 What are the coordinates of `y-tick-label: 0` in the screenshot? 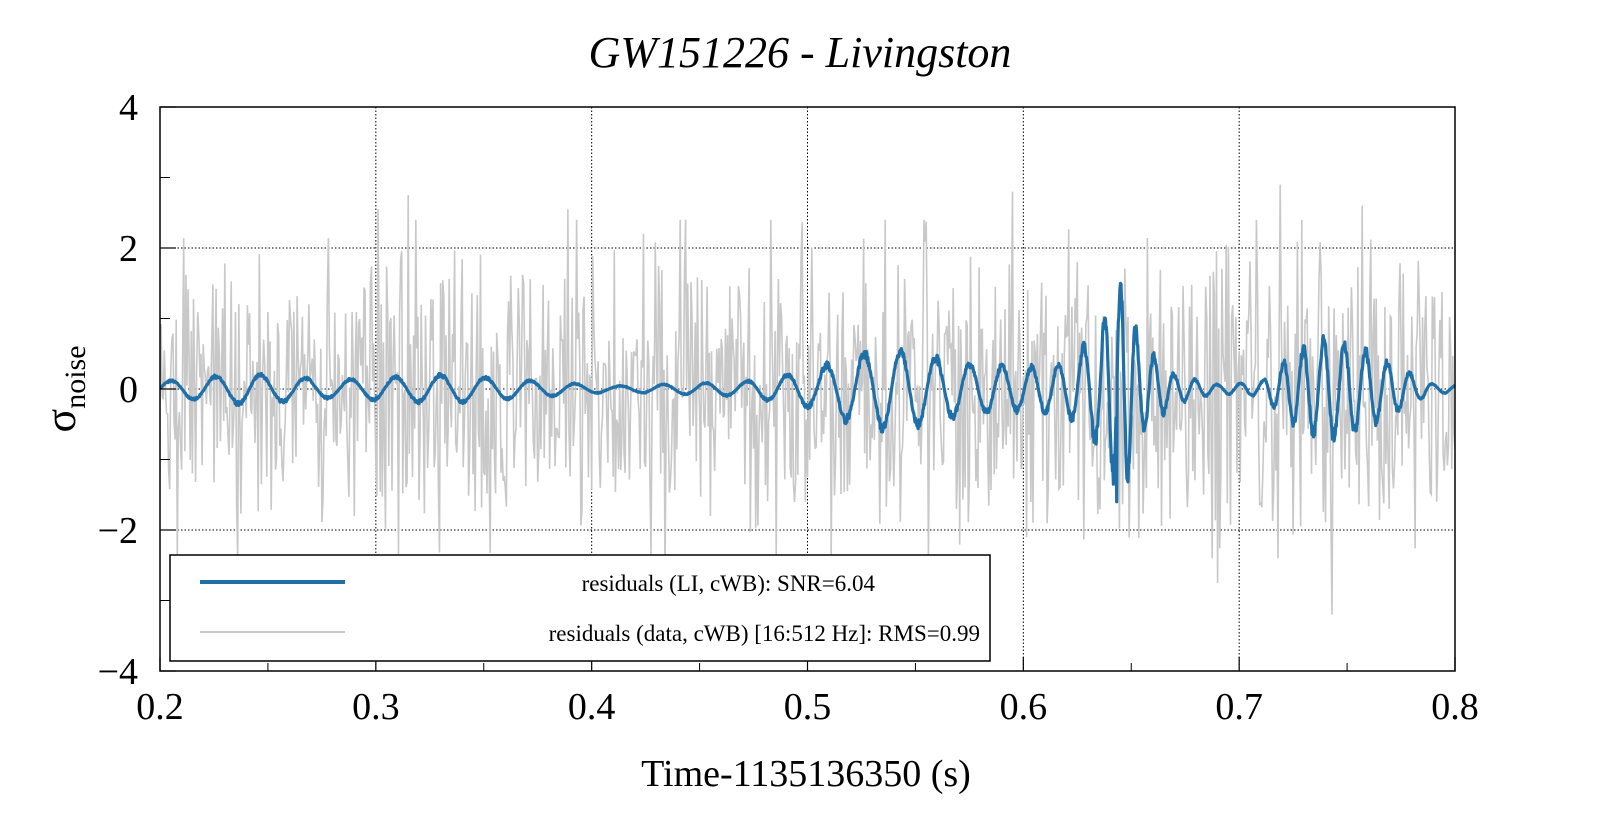 It's located at (128, 390).